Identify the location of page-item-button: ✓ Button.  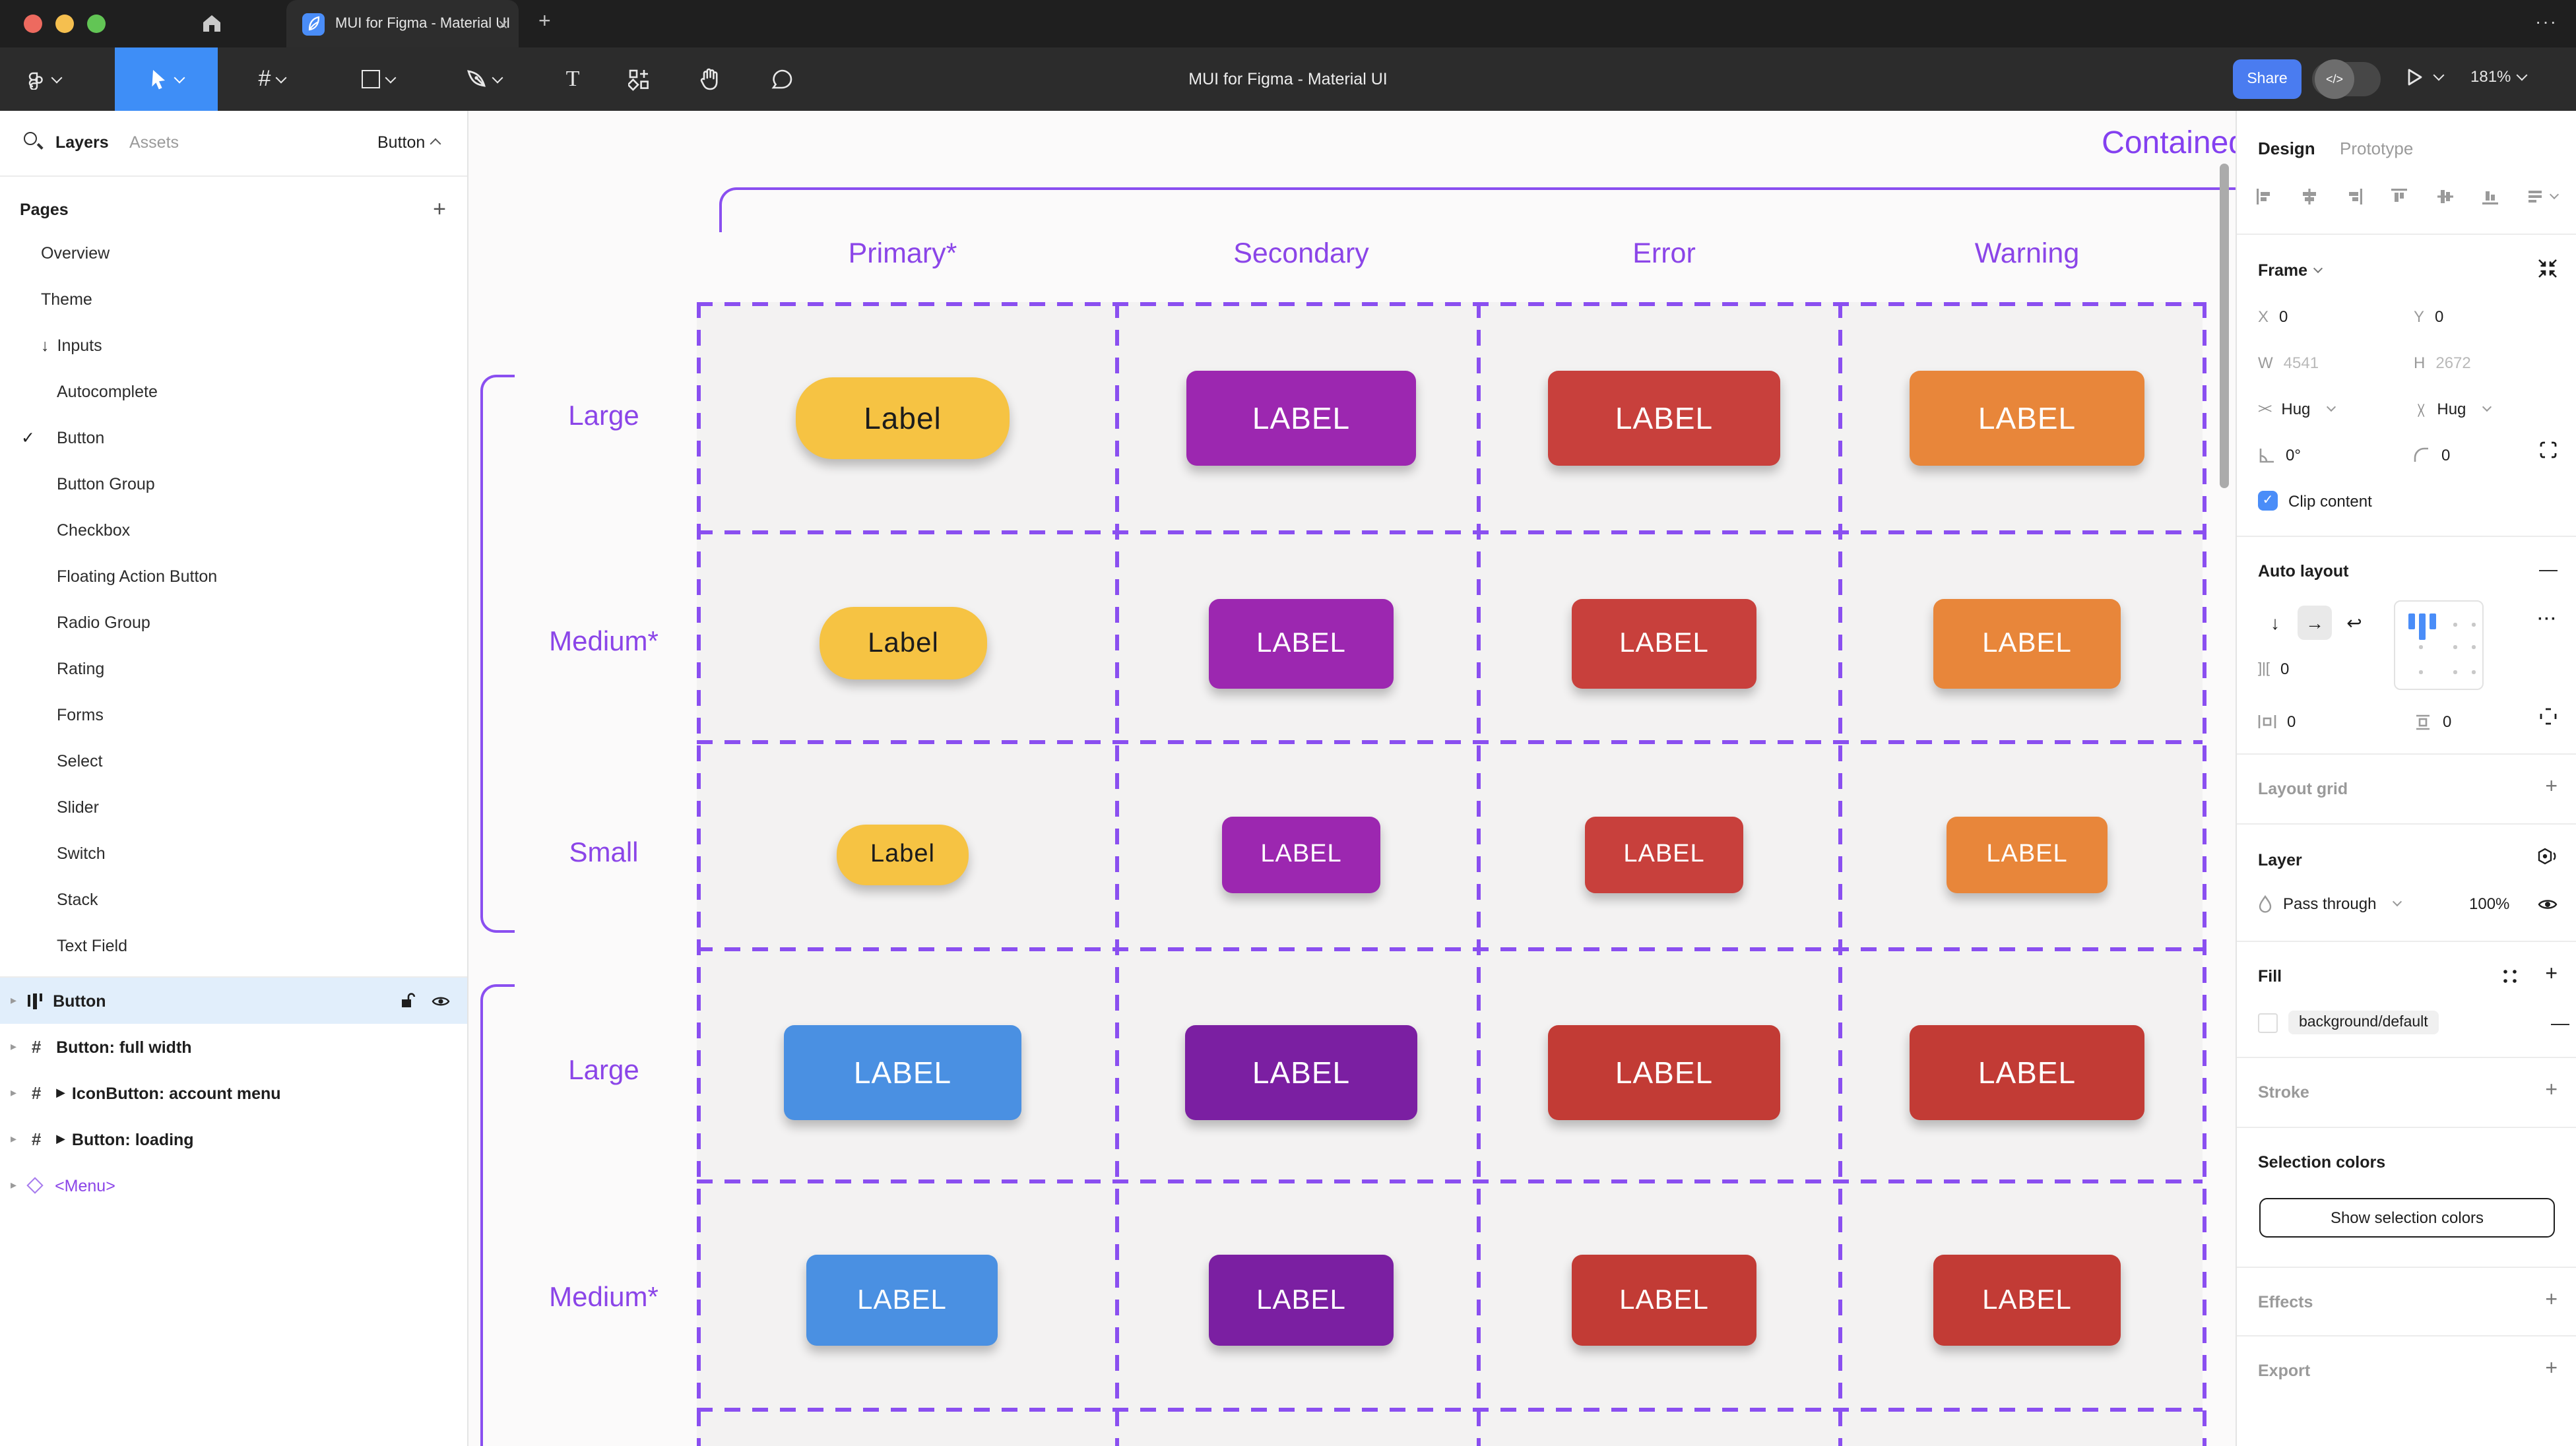
(63, 437).